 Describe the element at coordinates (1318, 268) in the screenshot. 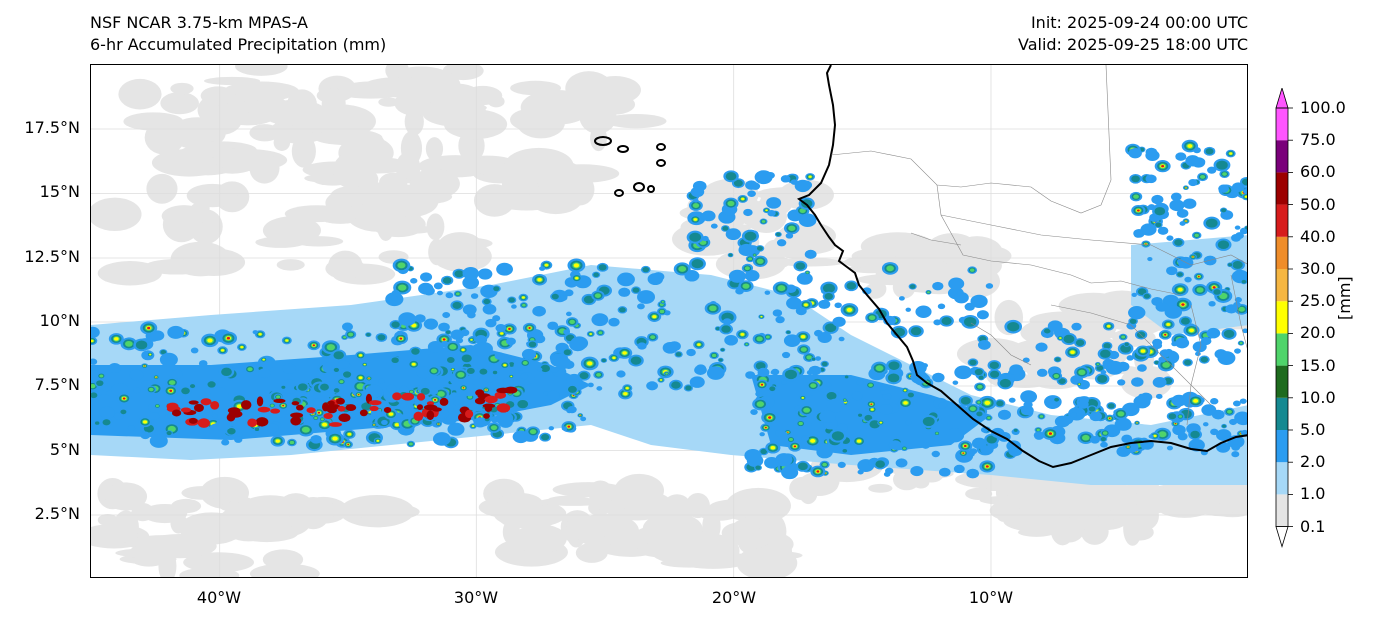

I see `colorbar-tick-label: 30.0` at that location.